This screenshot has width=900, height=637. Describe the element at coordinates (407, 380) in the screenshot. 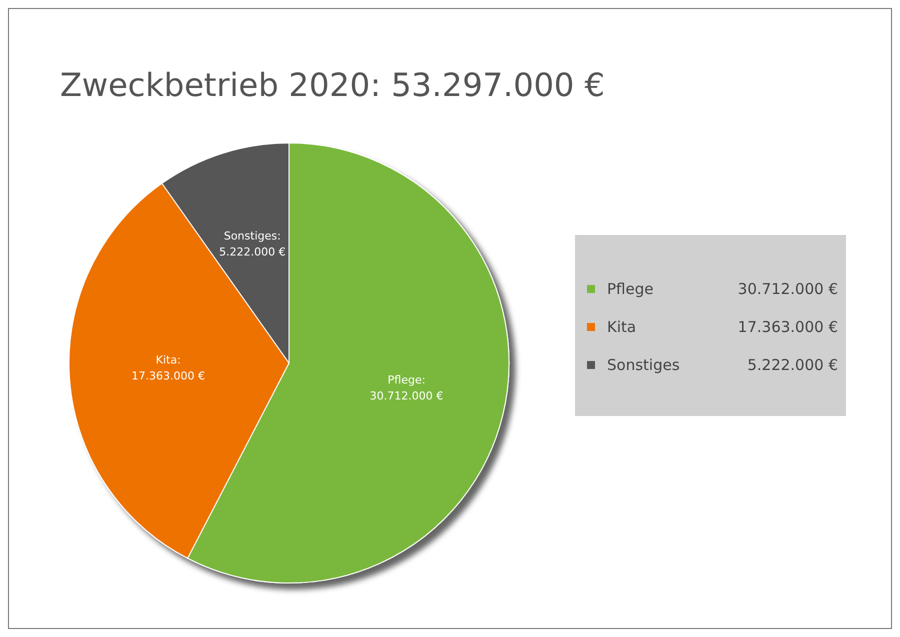

I see `text: Pflege:` at that location.